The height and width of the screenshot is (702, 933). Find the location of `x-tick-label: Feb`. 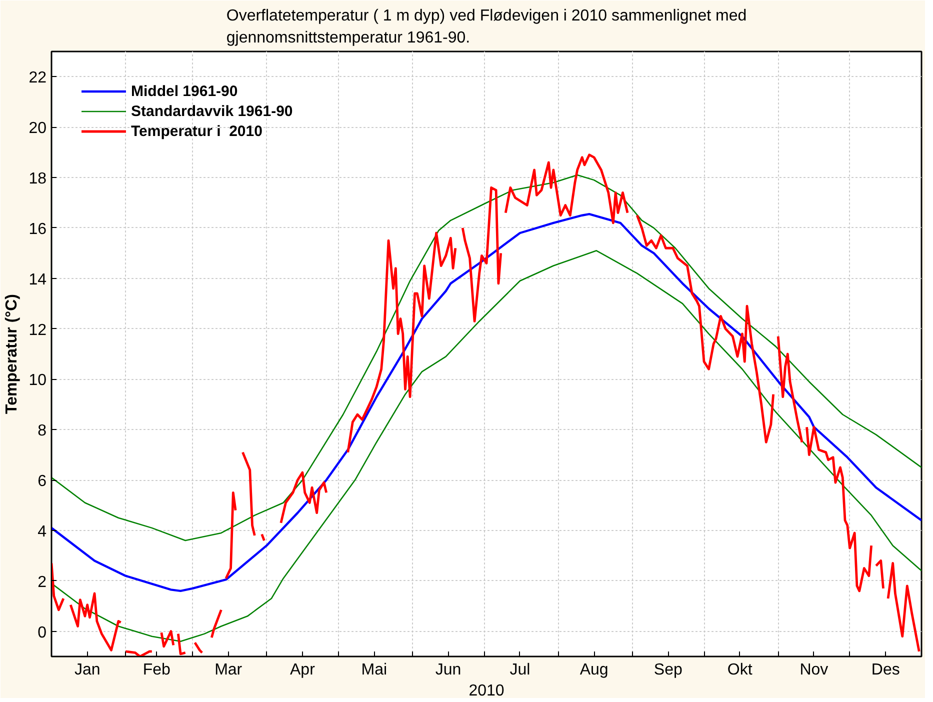

x-tick-label: Feb is located at coordinates (156, 670).